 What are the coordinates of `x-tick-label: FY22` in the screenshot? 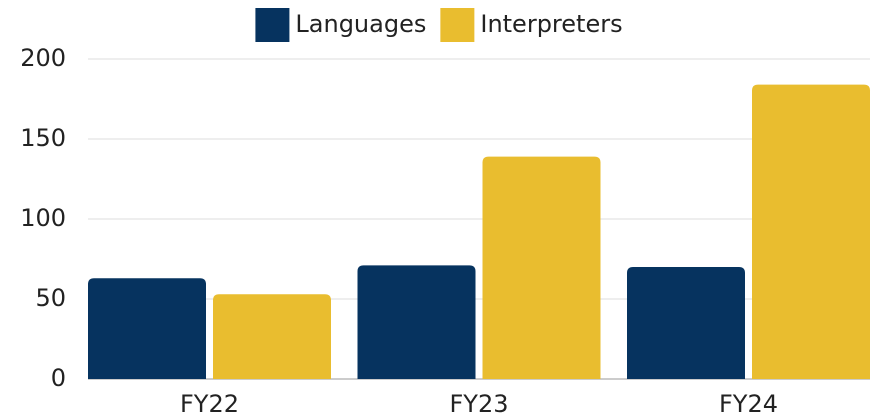 It's located at (209, 404).